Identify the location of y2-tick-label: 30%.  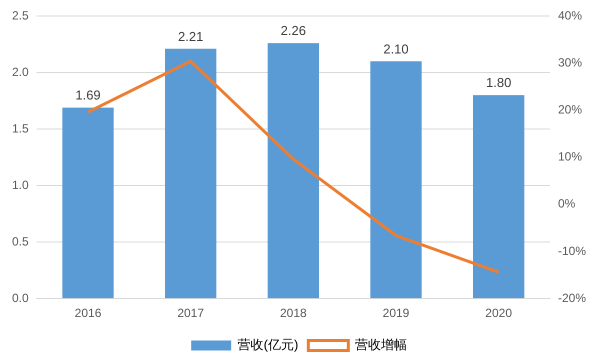
(570, 62).